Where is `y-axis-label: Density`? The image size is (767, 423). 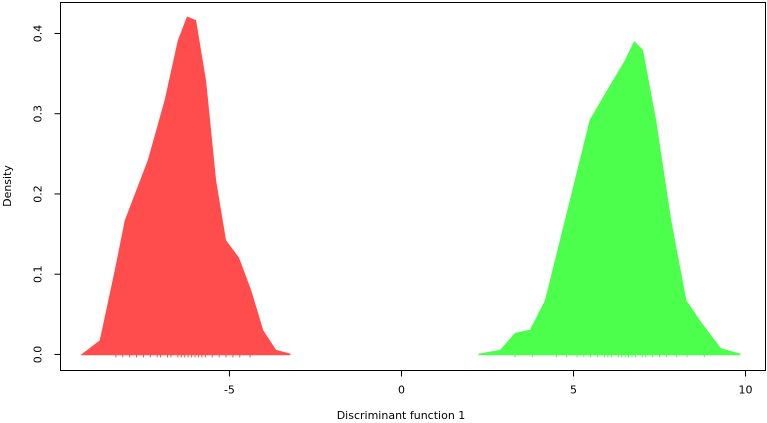 y-axis-label: Density is located at coordinates (7, 186).